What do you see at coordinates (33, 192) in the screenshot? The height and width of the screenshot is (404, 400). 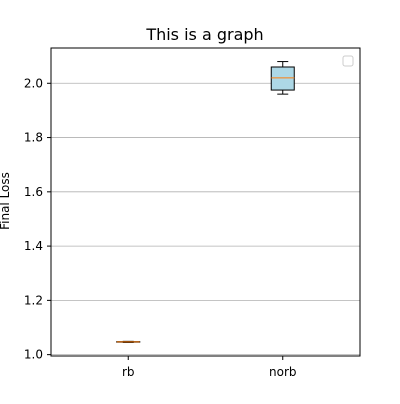 I see `y-tick-label: 1.6` at bounding box center [33, 192].